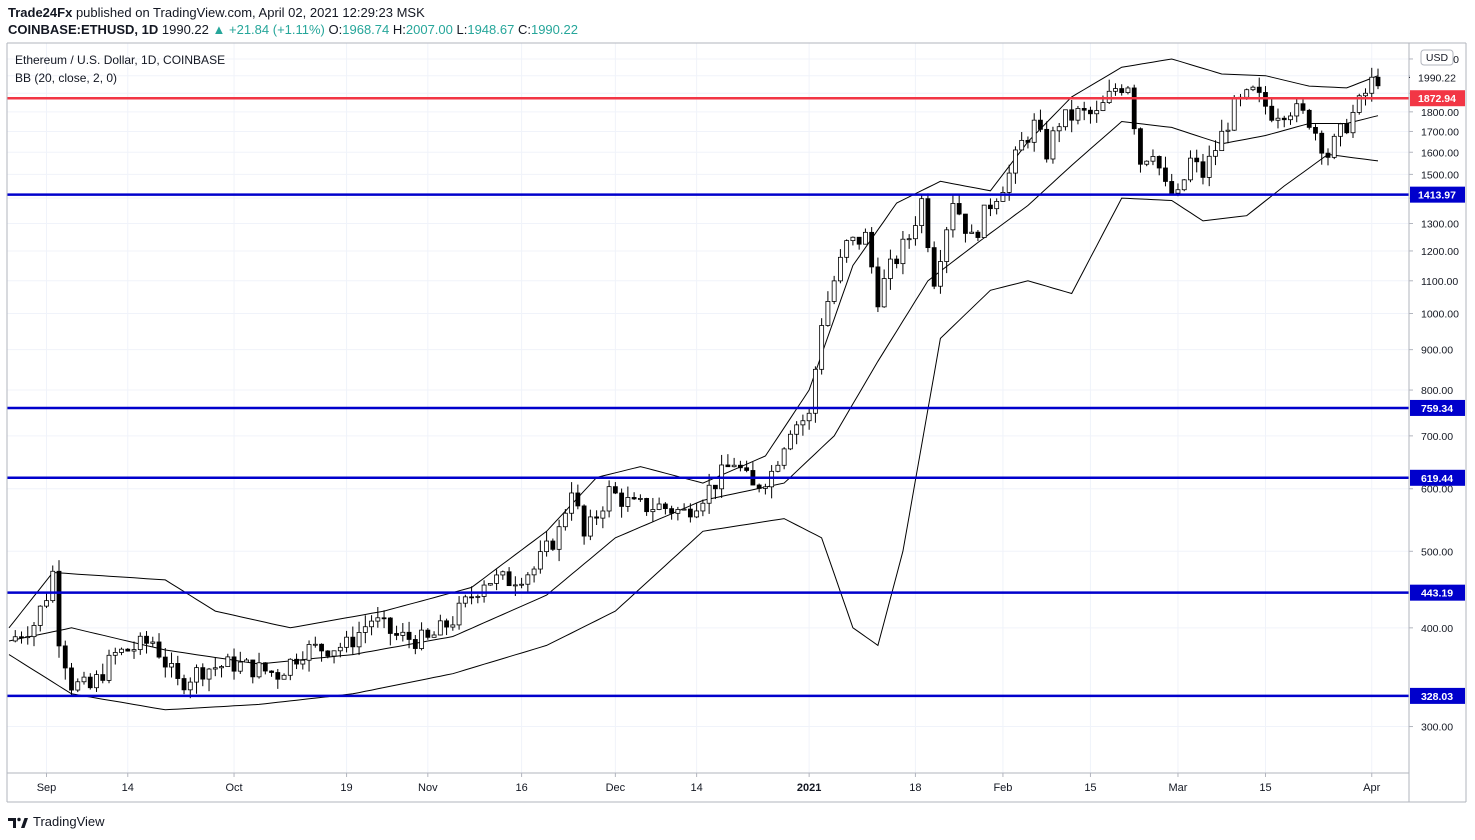  I want to click on close-value: 1990.22, so click(554, 29).